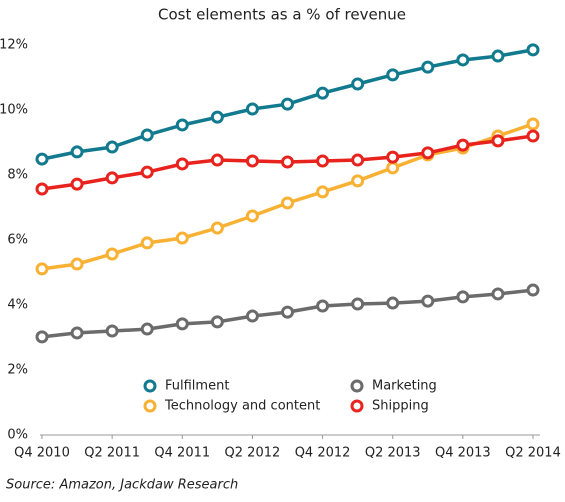 The width and height of the screenshot is (565, 502). I want to click on source: Source: Amazon, Jackdaw Research, so click(122, 485).